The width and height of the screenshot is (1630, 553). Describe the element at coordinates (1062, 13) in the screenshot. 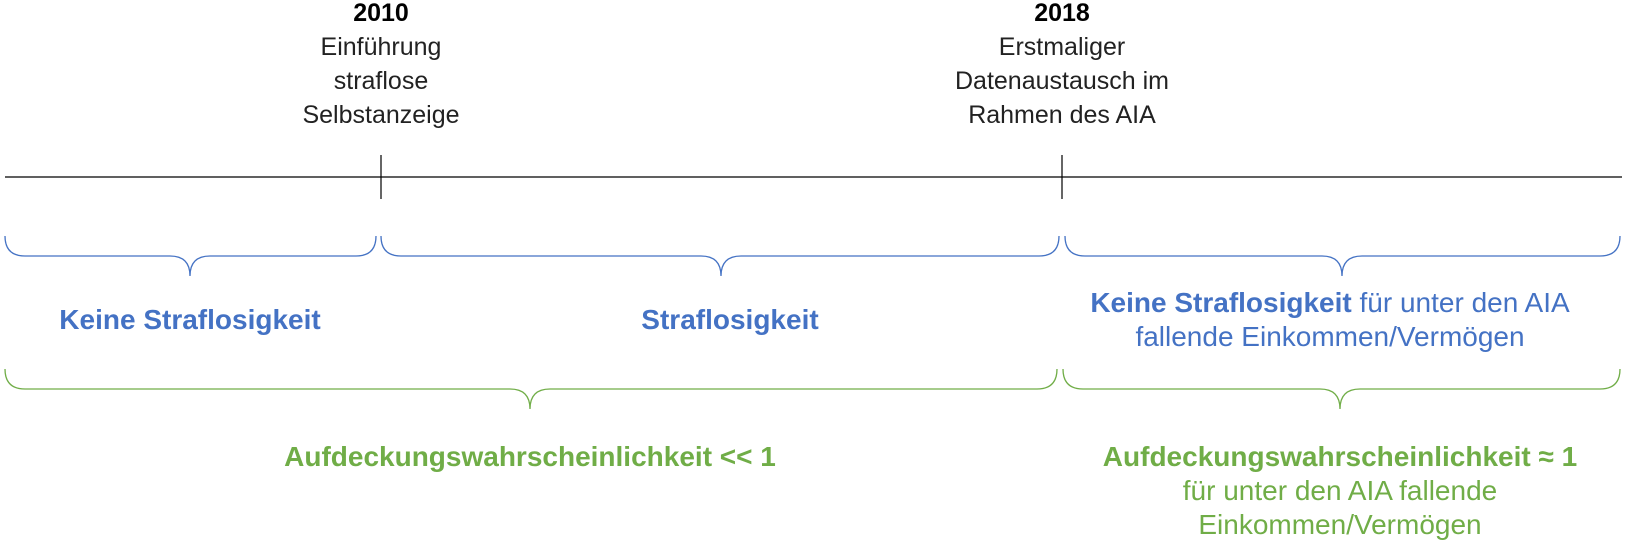

I see `milestone-year: 2018` at that location.